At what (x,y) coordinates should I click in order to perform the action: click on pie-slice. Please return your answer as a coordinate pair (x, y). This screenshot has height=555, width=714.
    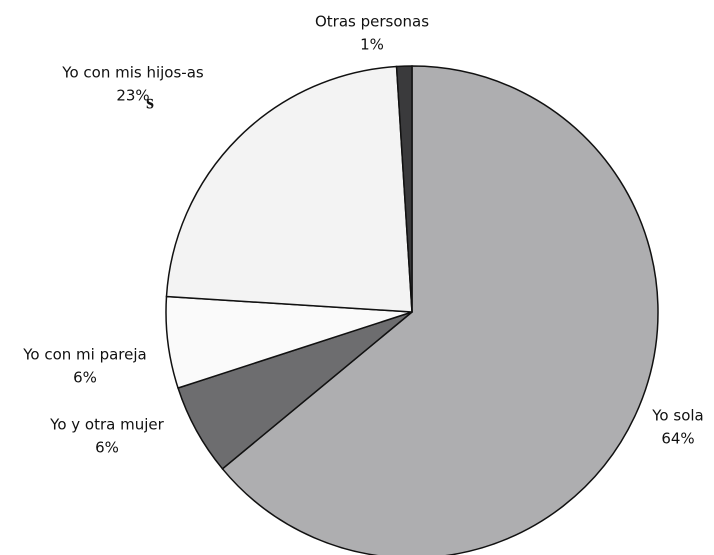
    Looking at the image, I should click on (404, 189).